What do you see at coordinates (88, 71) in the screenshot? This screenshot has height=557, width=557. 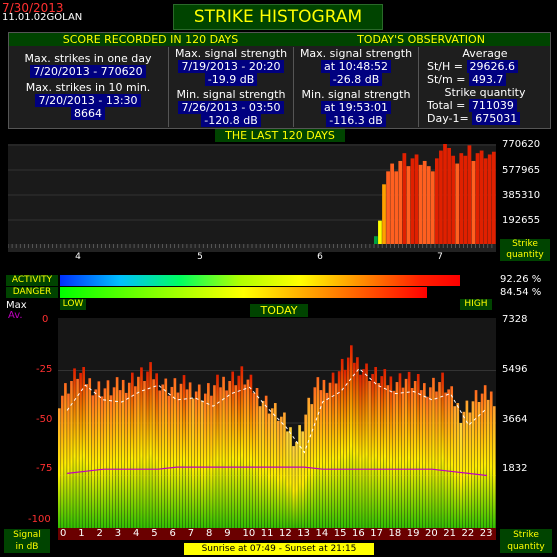 I see `max-strikes-day-value: 7/20/2013 - 770620` at bounding box center [88, 71].